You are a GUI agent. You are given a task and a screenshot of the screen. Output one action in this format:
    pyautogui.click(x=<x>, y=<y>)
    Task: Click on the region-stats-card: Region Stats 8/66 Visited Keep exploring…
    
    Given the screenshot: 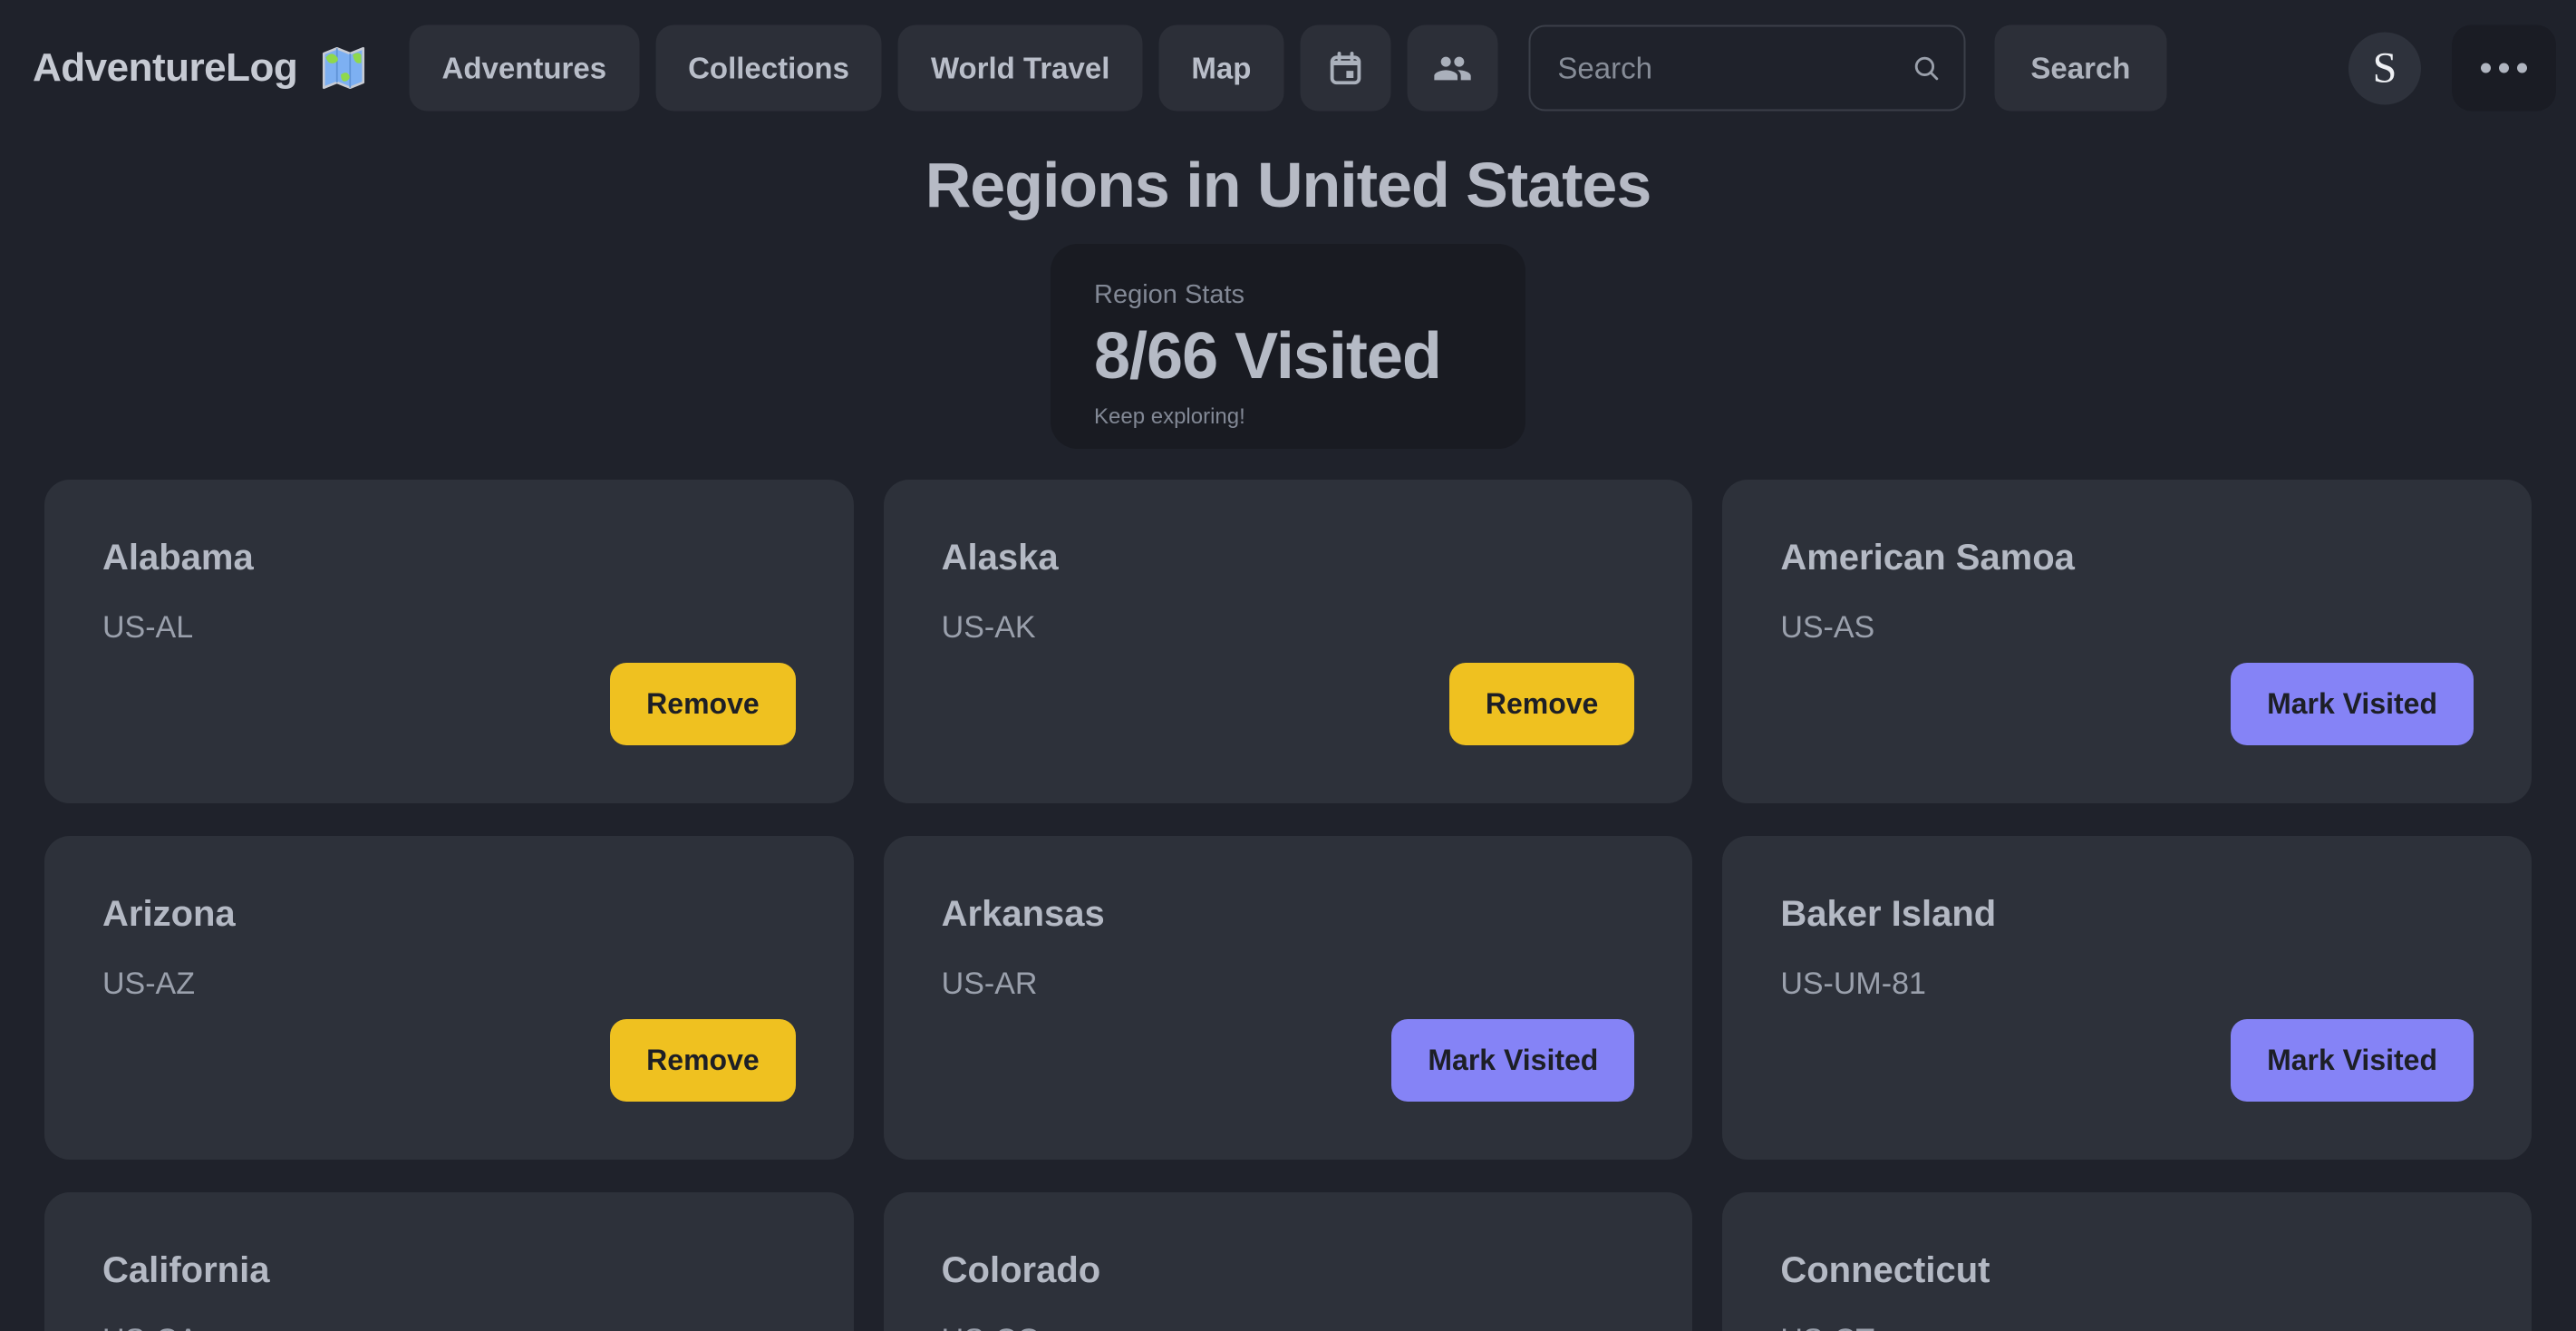 What is the action you would take?
    pyautogui.click(x=1288, y=347)
    